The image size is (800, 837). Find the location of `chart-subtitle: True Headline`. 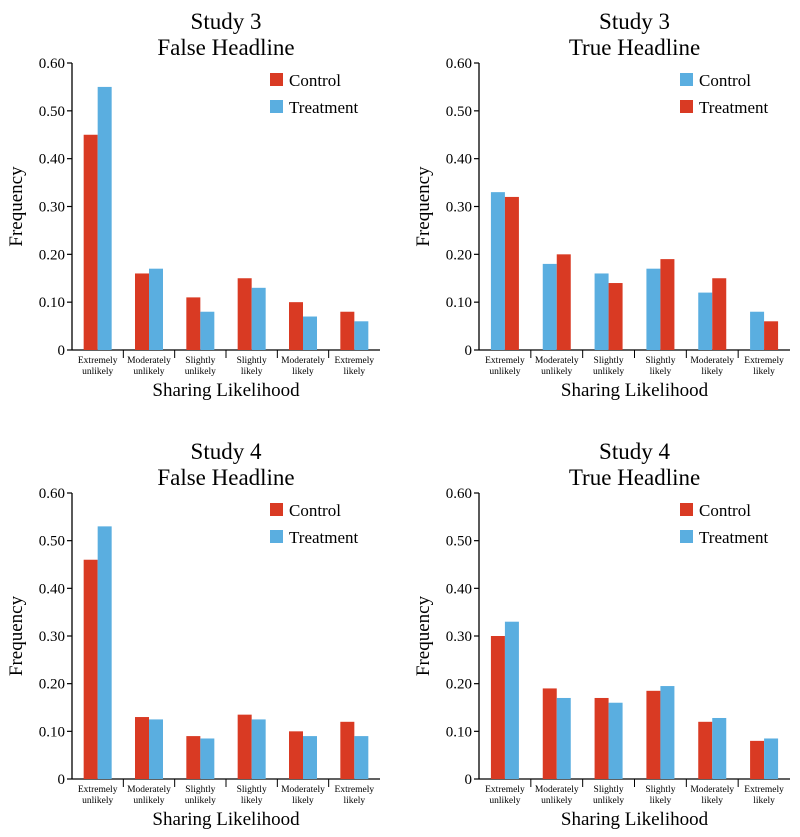

chart-subtitle: True Headline is located at coordinates (634, 477).